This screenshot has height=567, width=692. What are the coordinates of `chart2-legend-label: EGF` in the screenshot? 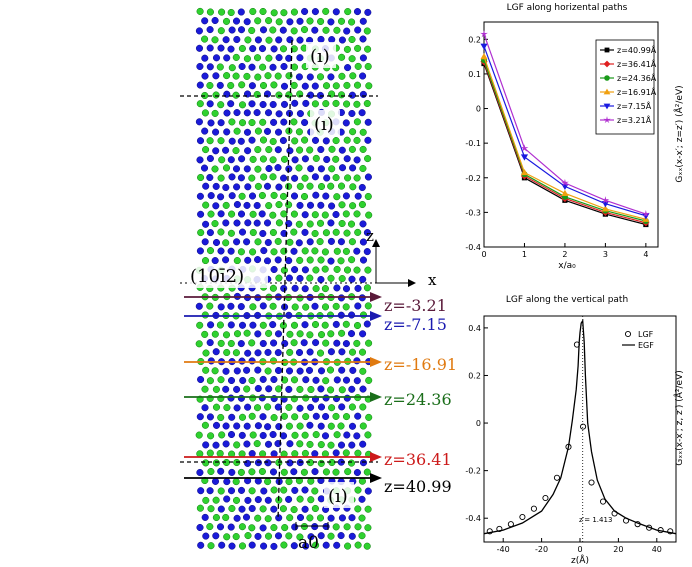 It's located at (646, 345).